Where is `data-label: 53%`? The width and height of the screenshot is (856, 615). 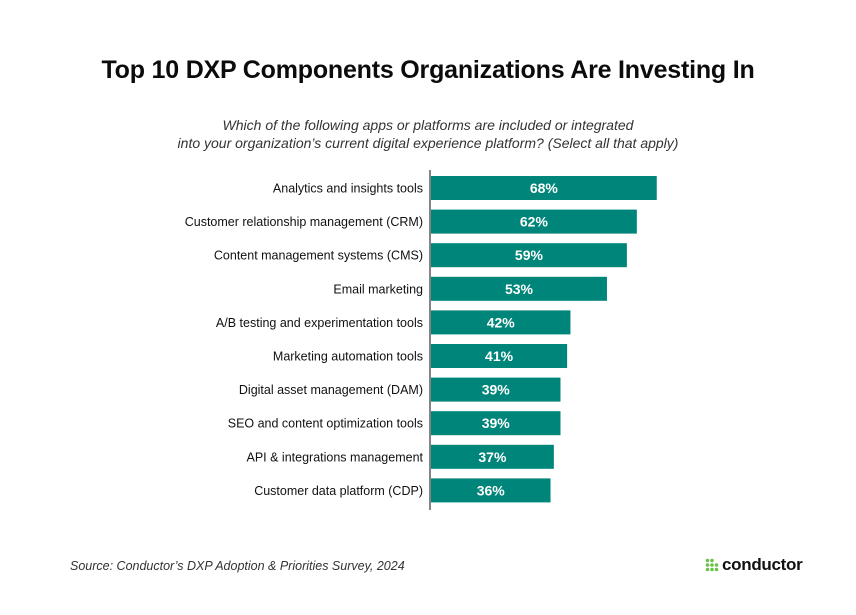
data-label: 53% is located at coordinates (519, 289).